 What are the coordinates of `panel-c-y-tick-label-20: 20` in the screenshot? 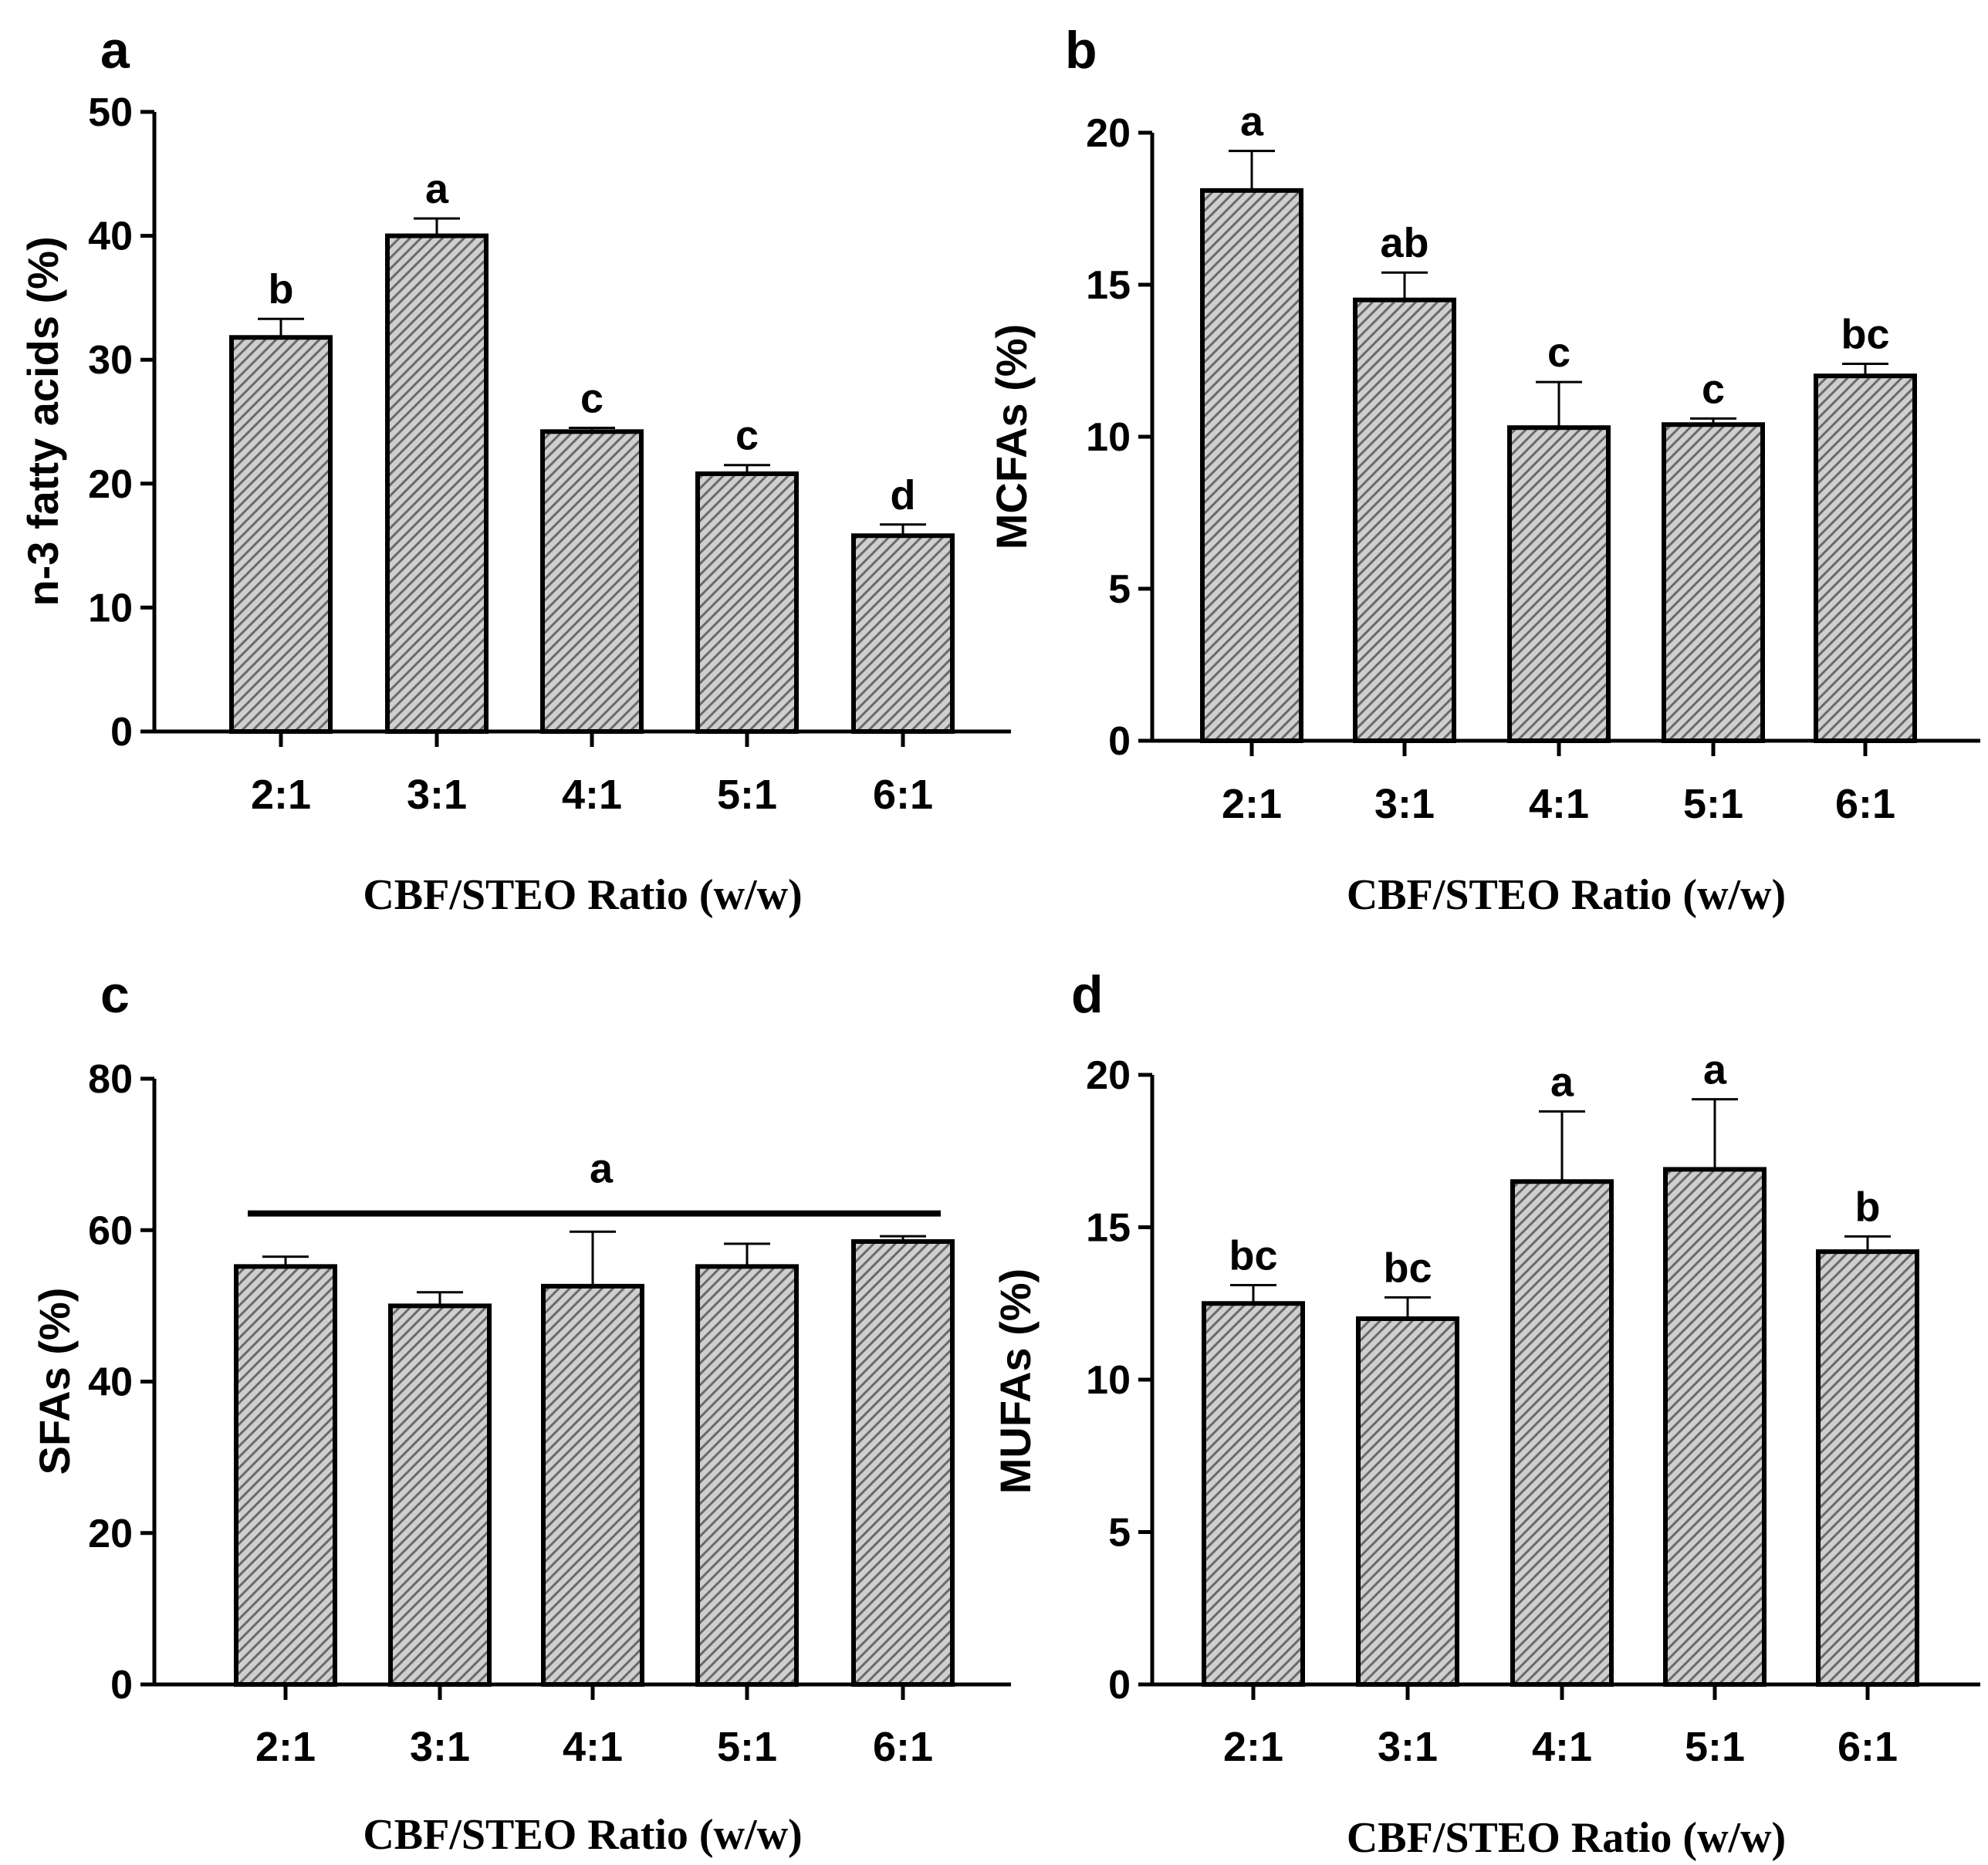 It's located at (111, 1534).